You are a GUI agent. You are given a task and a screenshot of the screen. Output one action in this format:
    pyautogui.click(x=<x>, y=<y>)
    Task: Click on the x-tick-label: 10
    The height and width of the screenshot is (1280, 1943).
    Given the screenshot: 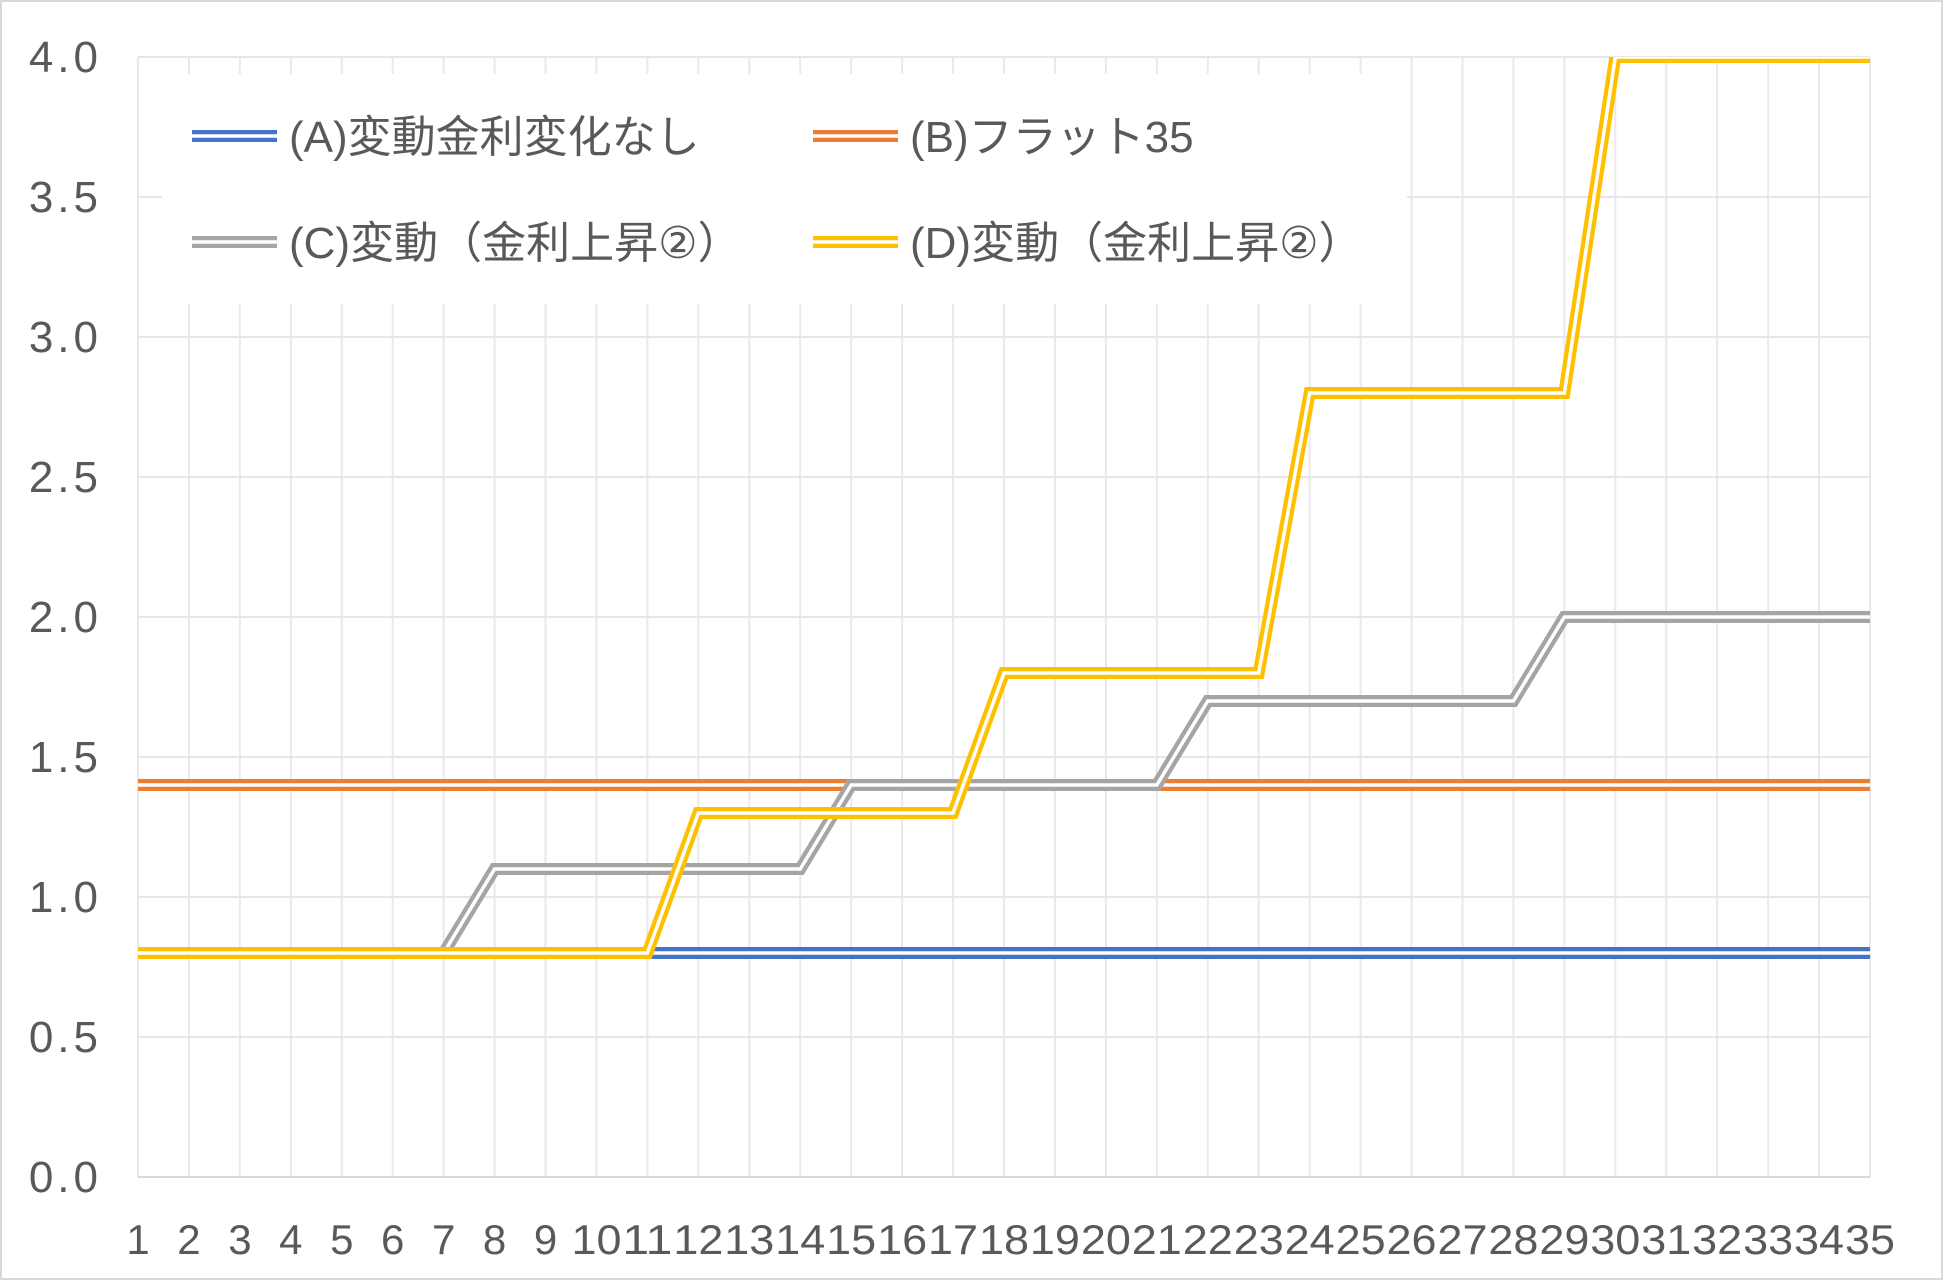 What is the action you would take?
    pyautogui.click(x=596, y=1239)
    